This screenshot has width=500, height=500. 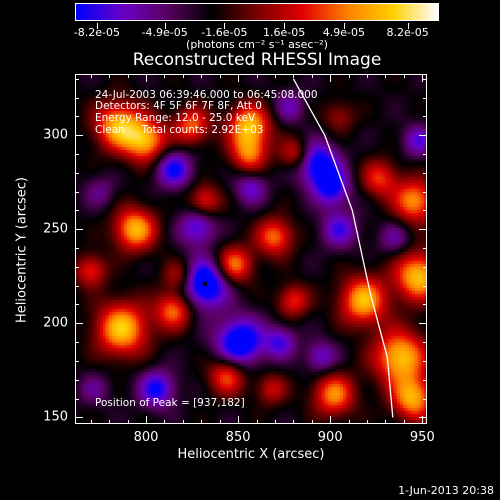 I want to click on info-detectors: Detectors: 4F 5F 6F 7F 8F, Att 0, so click(x=178, y=106).